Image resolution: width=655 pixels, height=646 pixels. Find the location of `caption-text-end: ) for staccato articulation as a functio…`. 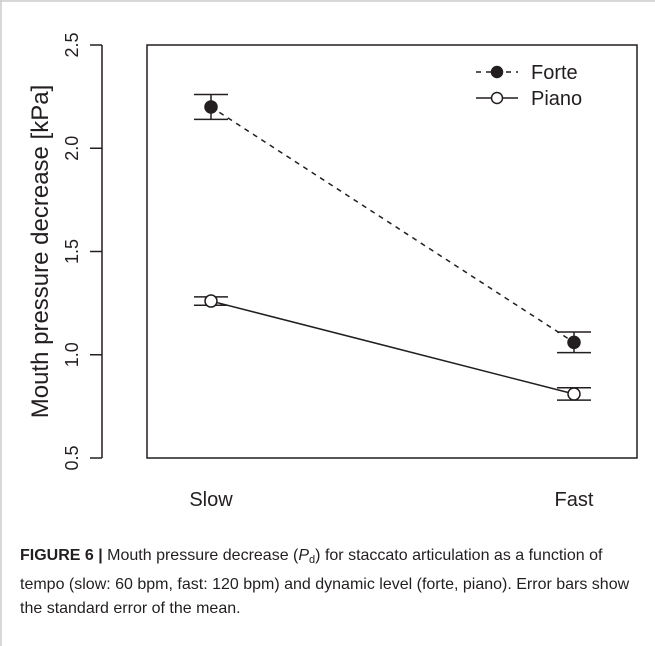

caption-text-end: ) for staccato articulation as a functio… is located at coordinates (325, 582).